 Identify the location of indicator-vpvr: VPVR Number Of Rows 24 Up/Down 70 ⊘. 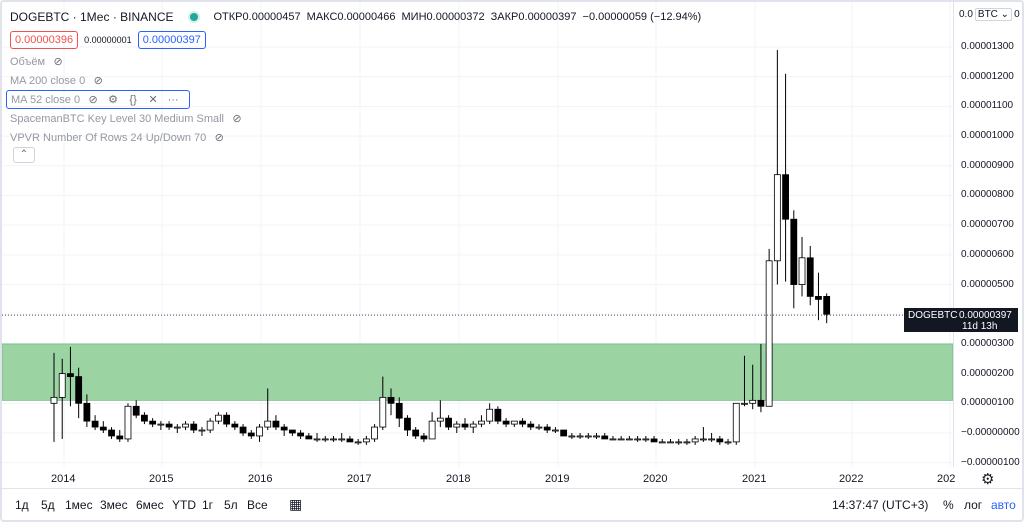
(355, 137).